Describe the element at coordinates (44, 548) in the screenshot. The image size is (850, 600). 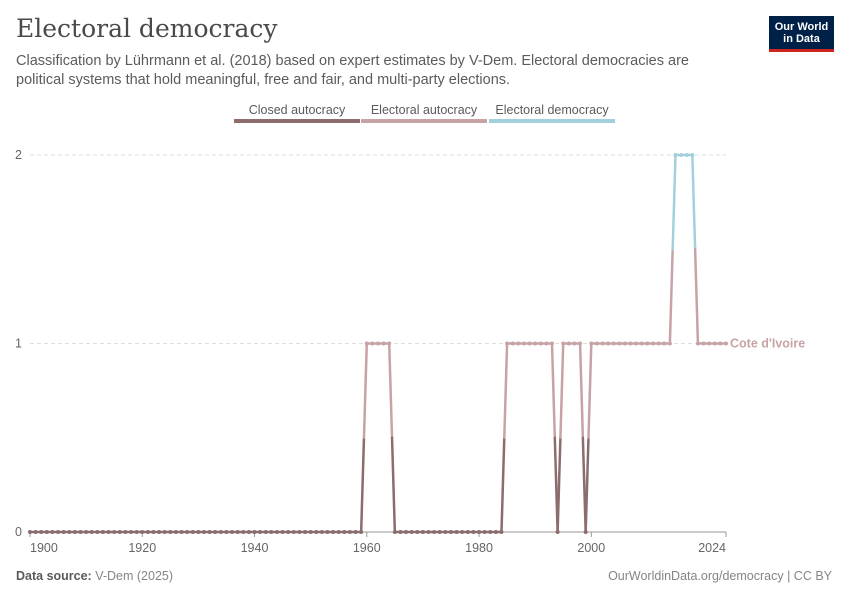
I see `x-tick-label: 1900` at that location.